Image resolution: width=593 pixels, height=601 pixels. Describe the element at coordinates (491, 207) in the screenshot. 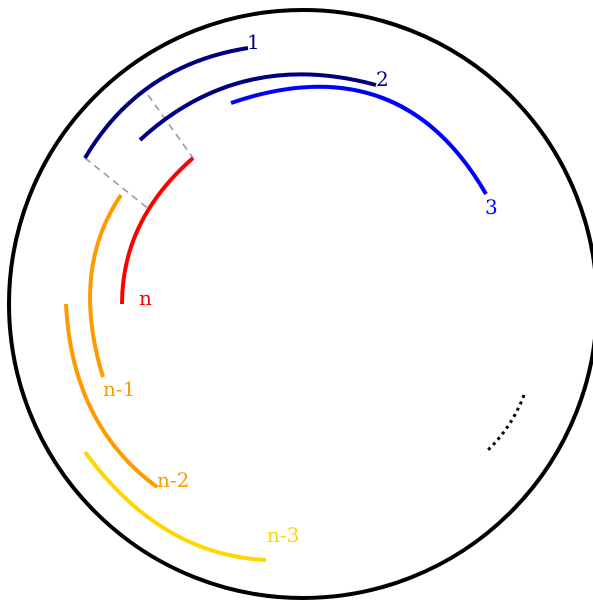

I see `arc-3-label: 3` at that location.